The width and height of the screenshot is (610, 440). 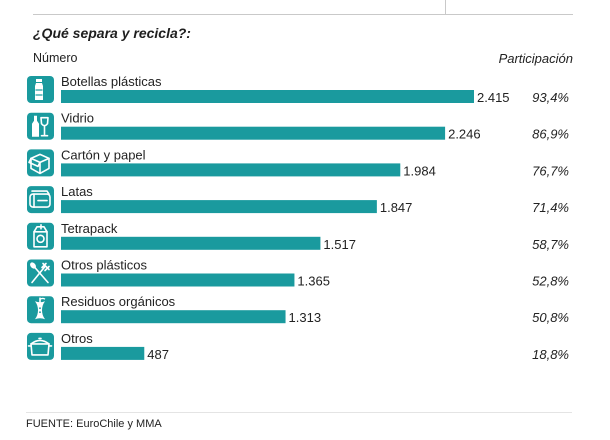 What do you see at coordinates (118, 301) in the screenshot?
I see `category-label: Residuos orgánicos` at bounding box center [118, 301].